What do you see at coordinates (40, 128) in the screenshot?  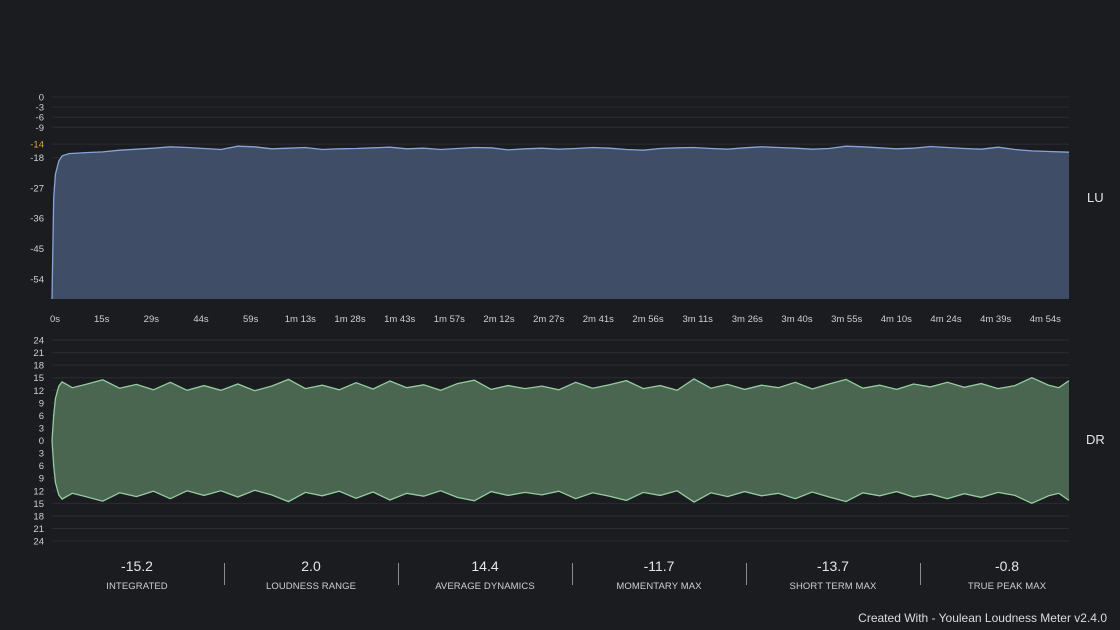 I see `lu-y-tick-label: -9` at bounding box center [40, 128].